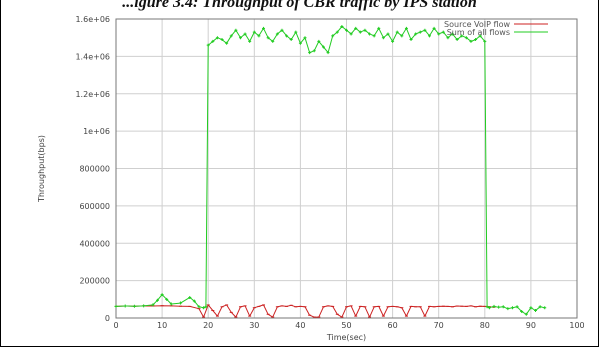 The image size is (599, 348). I want to click on x-tick-label: 30, so click(254, 325).